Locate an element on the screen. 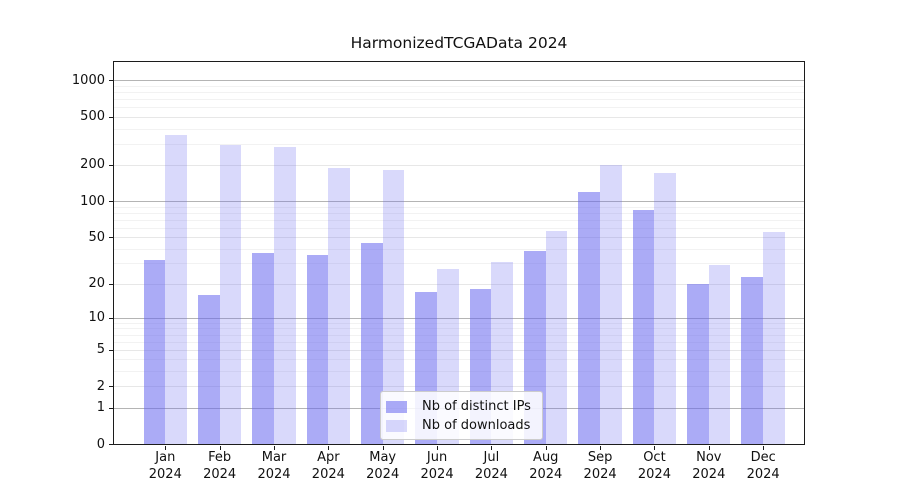 The image size is (900, 500). y-tick-label: 2 is located at coordinates (100, 386).